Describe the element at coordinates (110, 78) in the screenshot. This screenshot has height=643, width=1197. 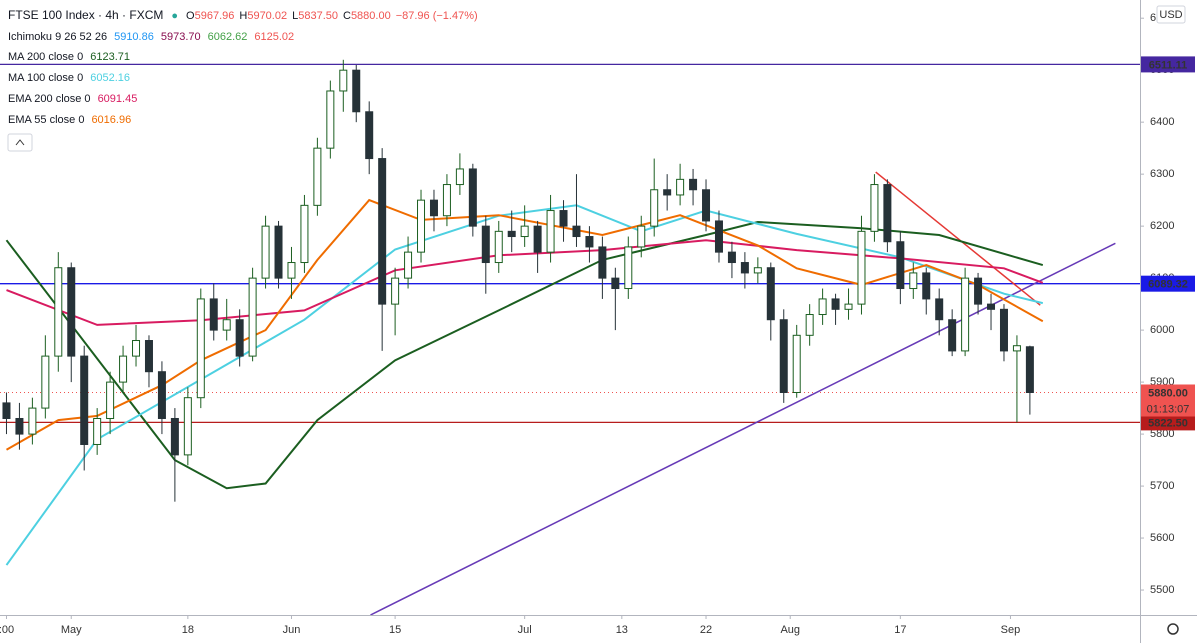
I see `indicator-value: 6052.16` at that location.